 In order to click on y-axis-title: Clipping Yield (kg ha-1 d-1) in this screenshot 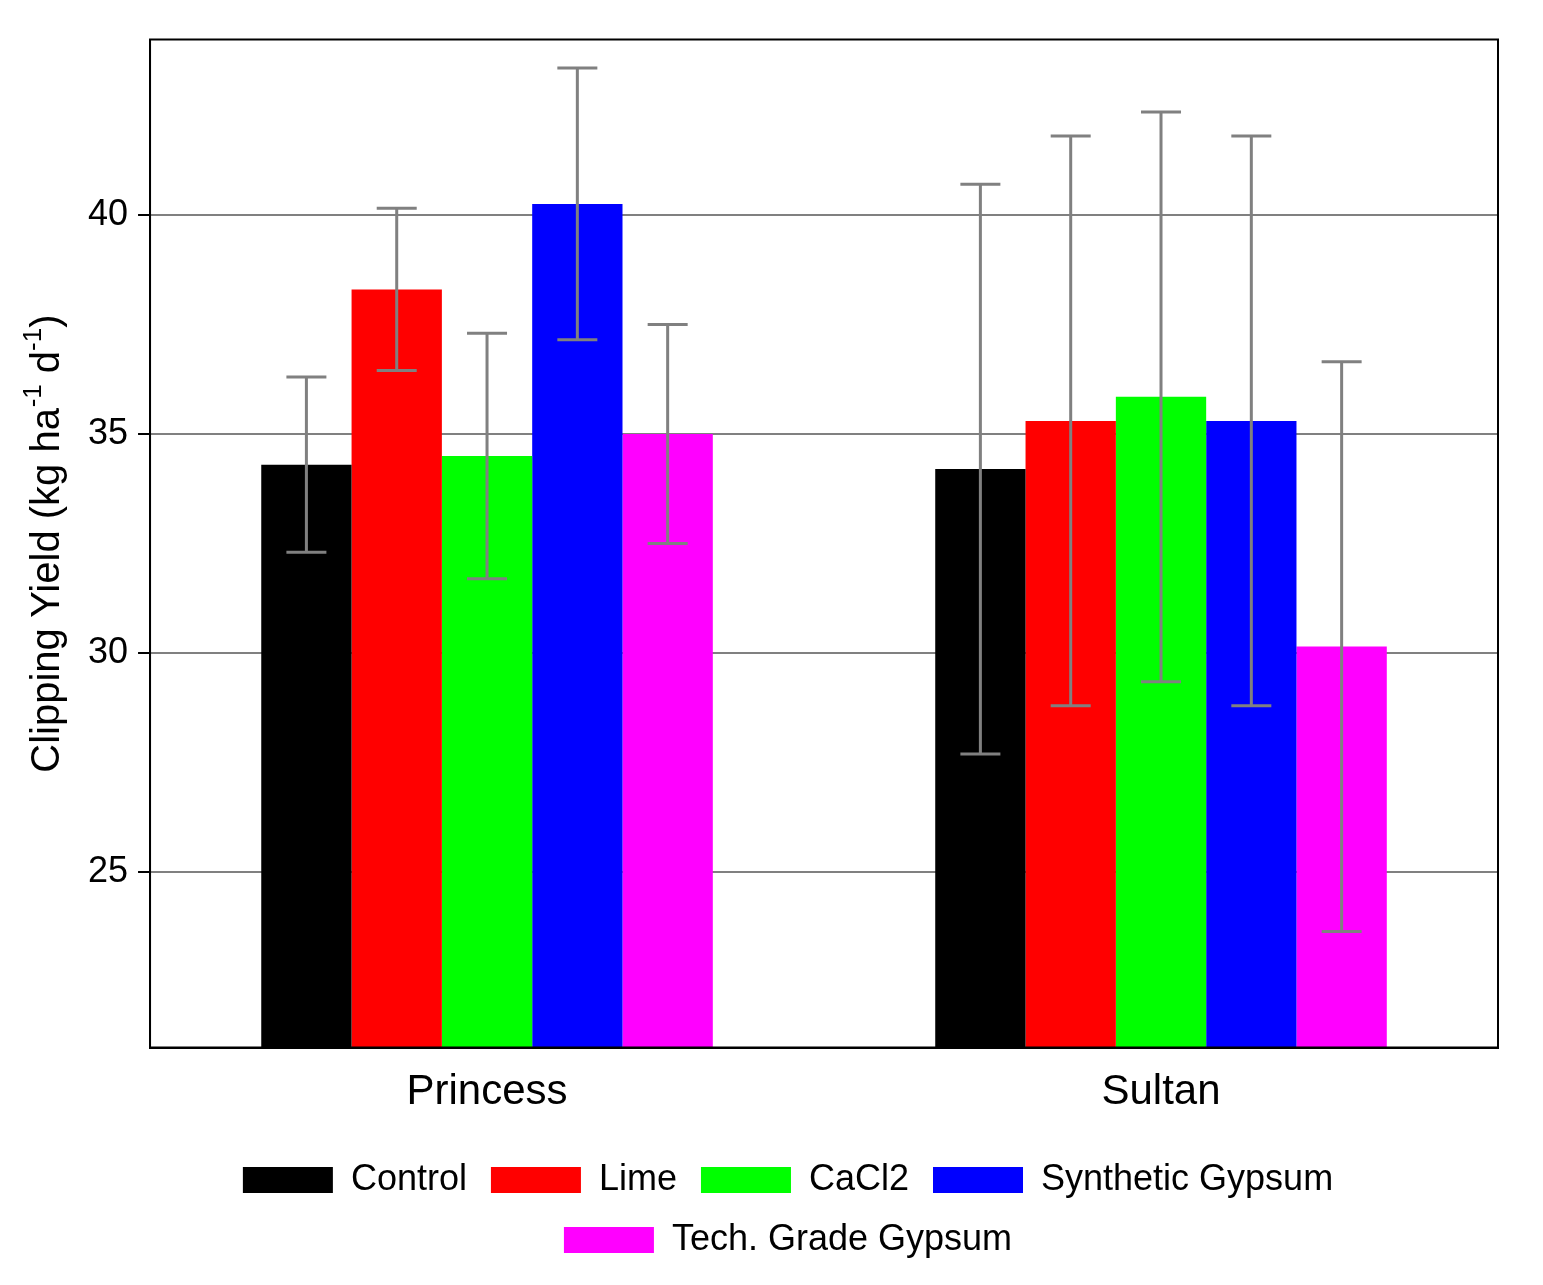, I will do `click(42, 543)`.